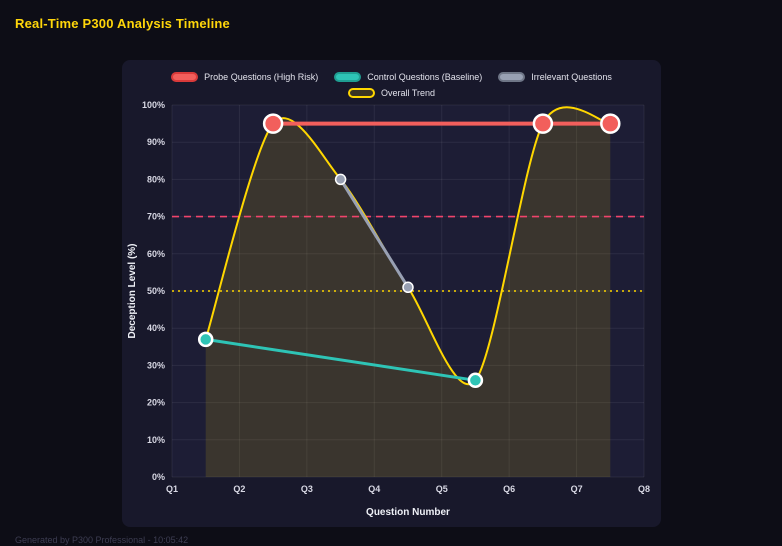  Describe the element at coordinates (509, 489) in the screenshot. I see `x-tick-label: Q6` at that location.